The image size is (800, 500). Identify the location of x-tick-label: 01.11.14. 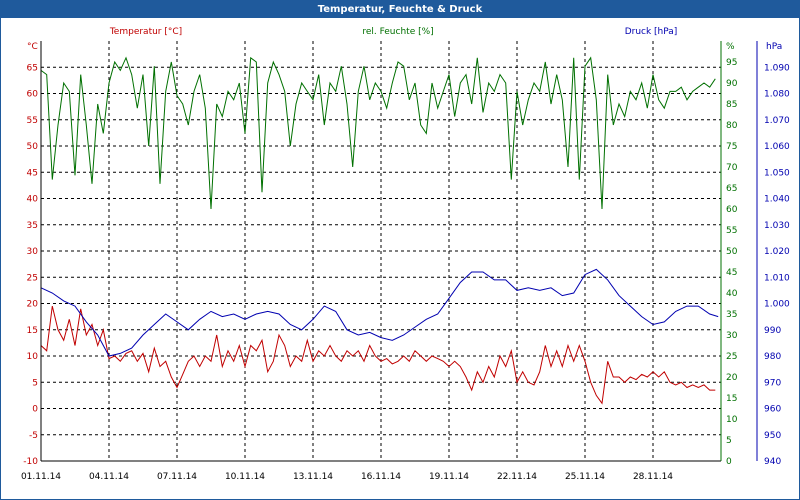
(41, 477).